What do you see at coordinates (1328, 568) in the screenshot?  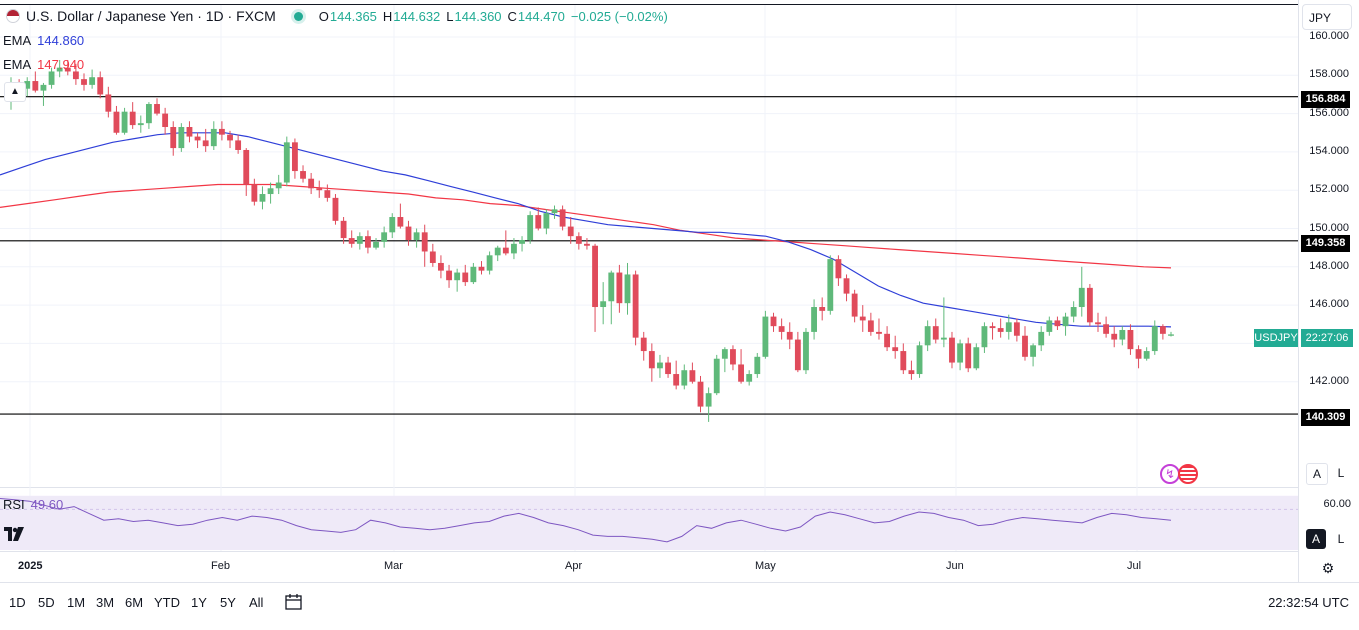 I see `axis-settings-icon: ⚙` at bounding box center [1328, 568].